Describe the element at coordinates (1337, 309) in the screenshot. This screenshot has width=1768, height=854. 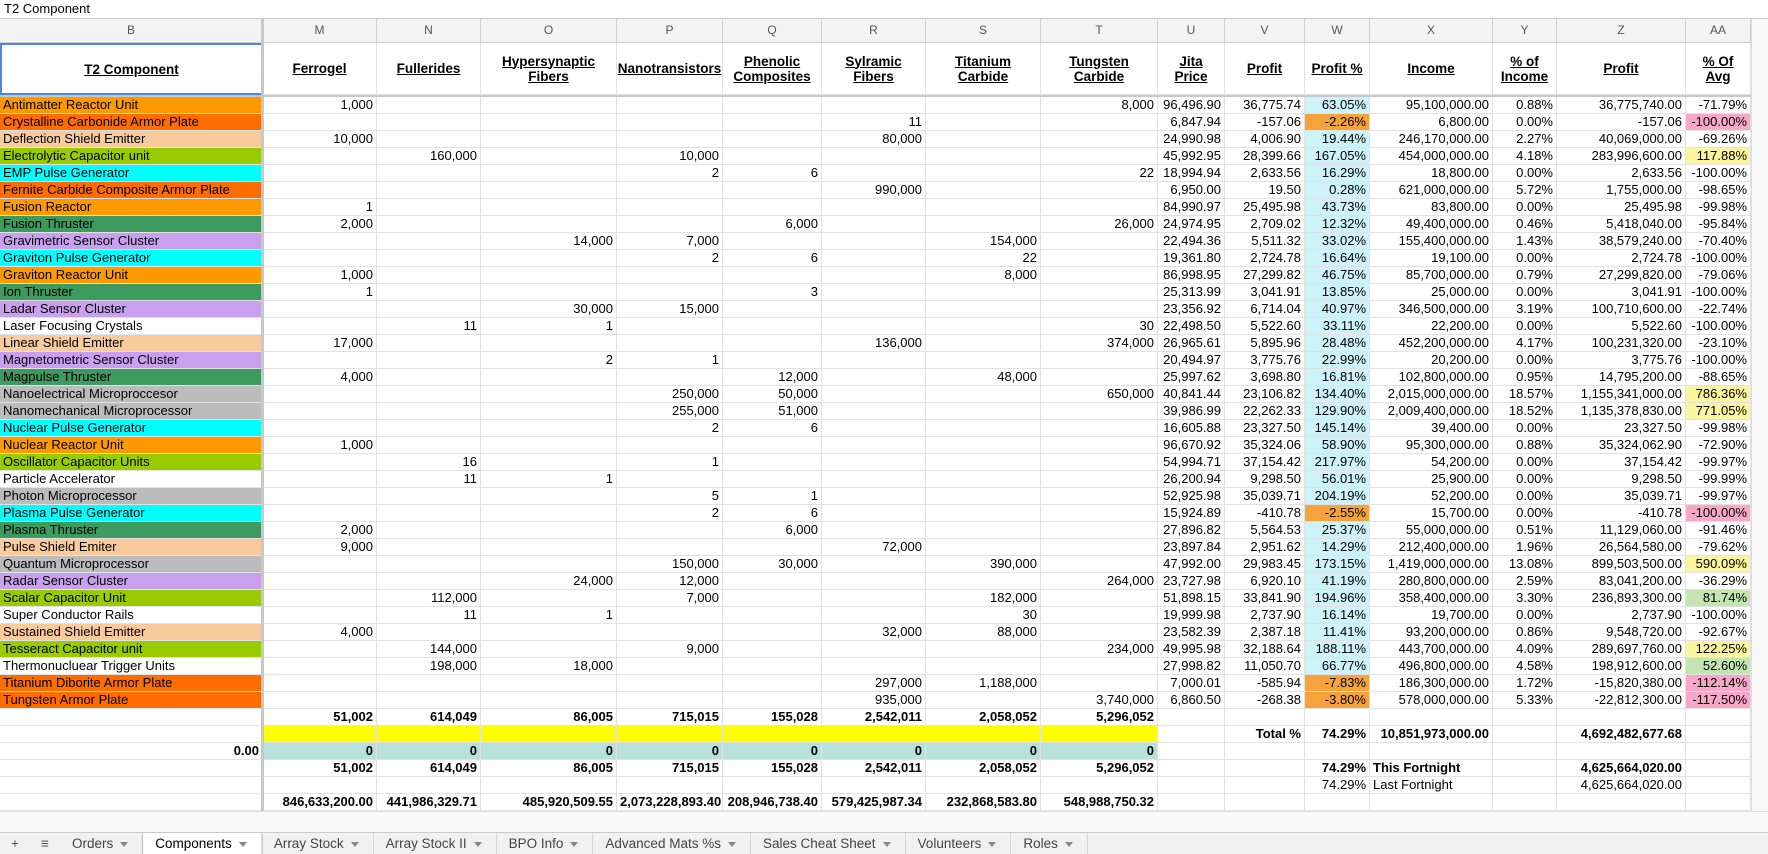
I see `cell: 40.97%` at that location.